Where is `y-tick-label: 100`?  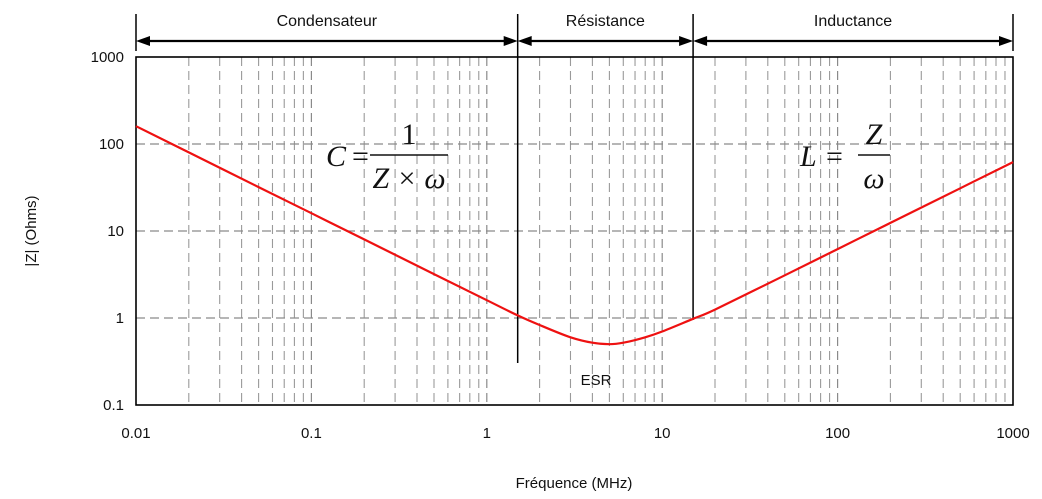
y-tick-label: 100 is located at coordinates (111, 144).